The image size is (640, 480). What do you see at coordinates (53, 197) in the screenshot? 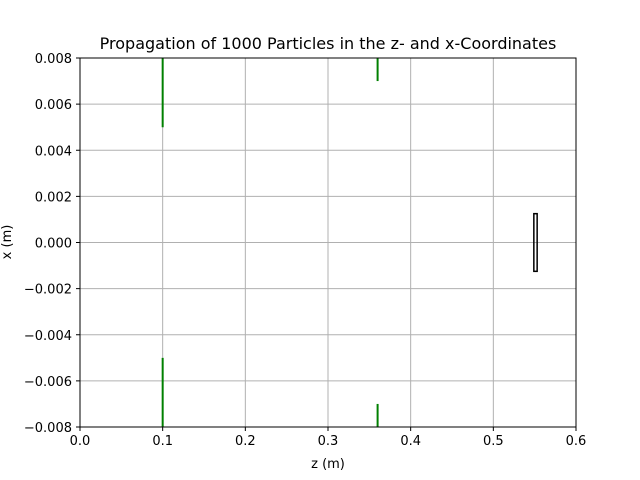
I see `y-tick-label: 0.002` at bounding box center [53, 197].